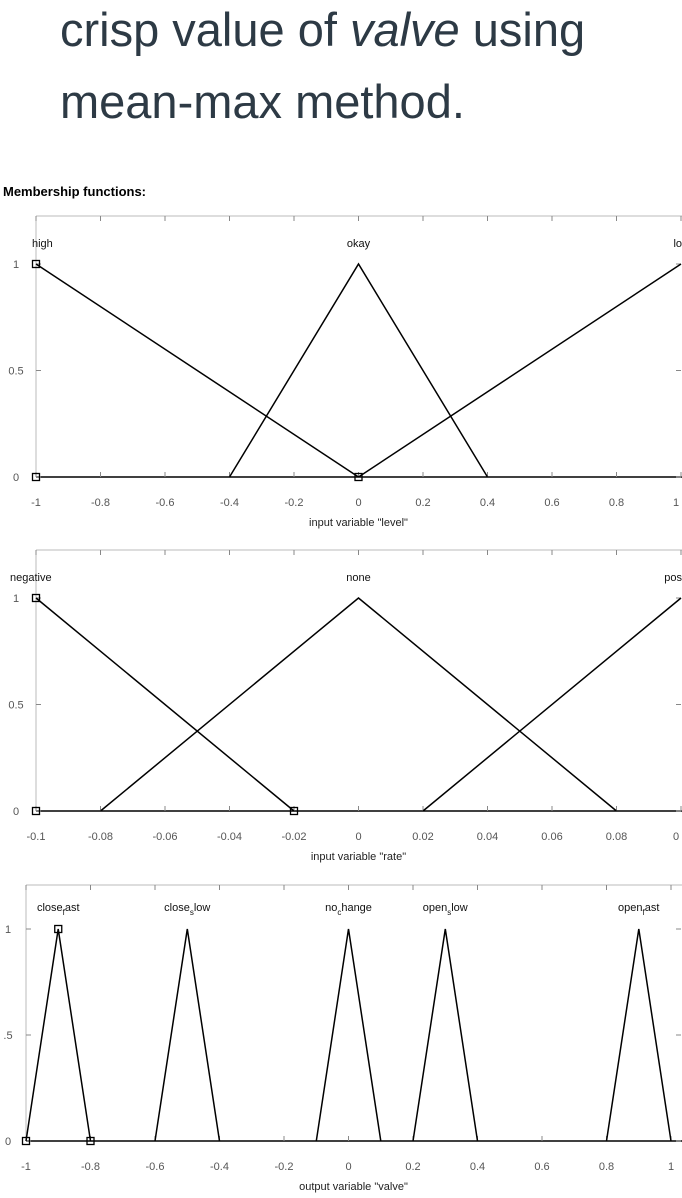  I want to click on x-tick-label: 0.08, so click(616, 837).